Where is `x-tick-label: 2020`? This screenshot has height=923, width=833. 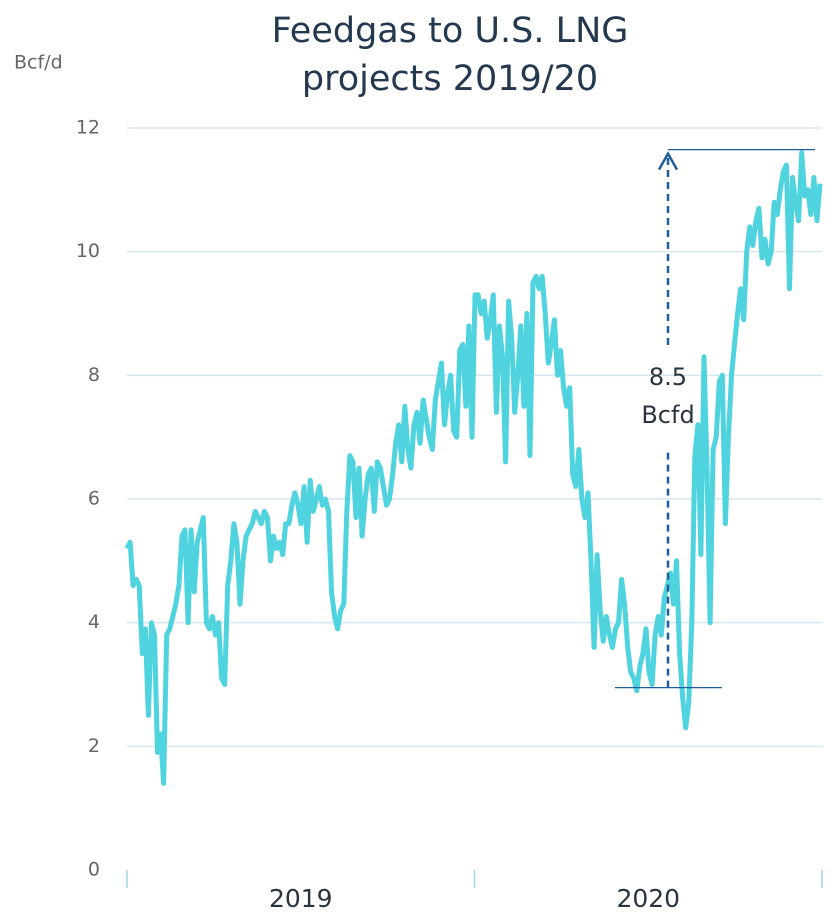
x-tick-label: 2020 is located at coordinates (648, 898).